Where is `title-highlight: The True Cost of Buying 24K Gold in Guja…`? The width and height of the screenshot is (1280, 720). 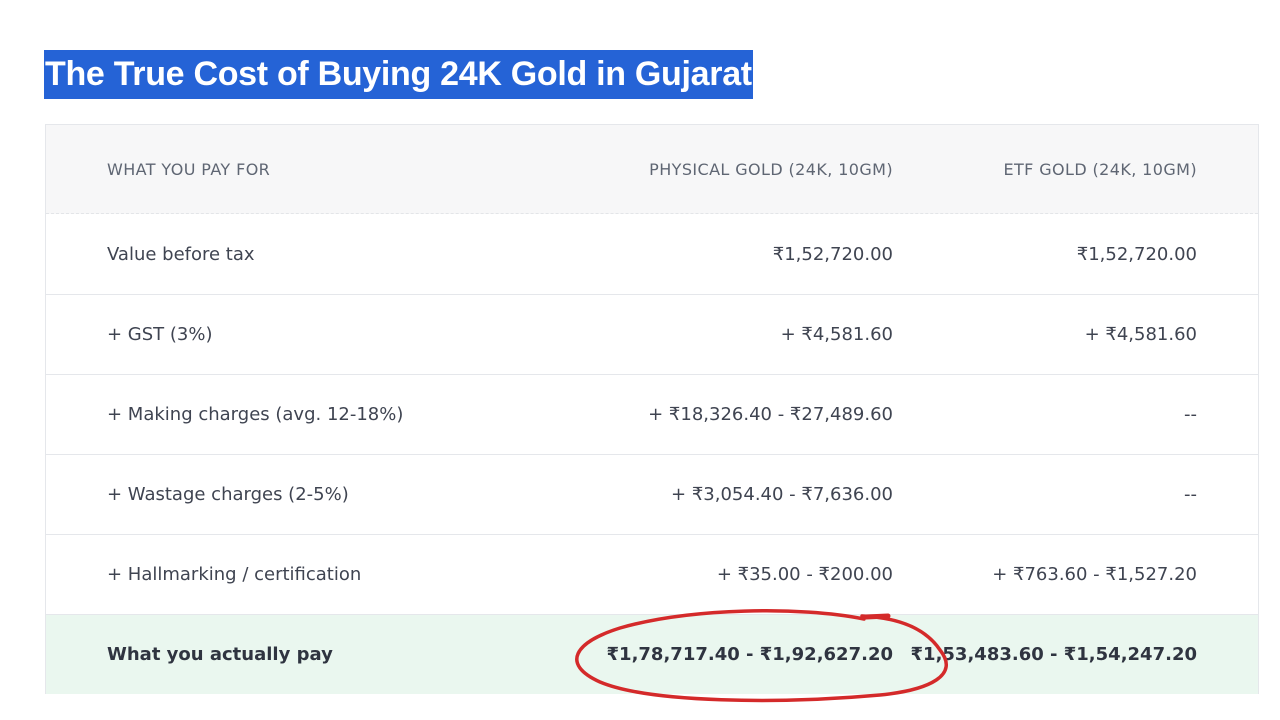 title-highlight: The True Cost of Buying 24K Gold in Guja… is located at coordinates (398, 74).